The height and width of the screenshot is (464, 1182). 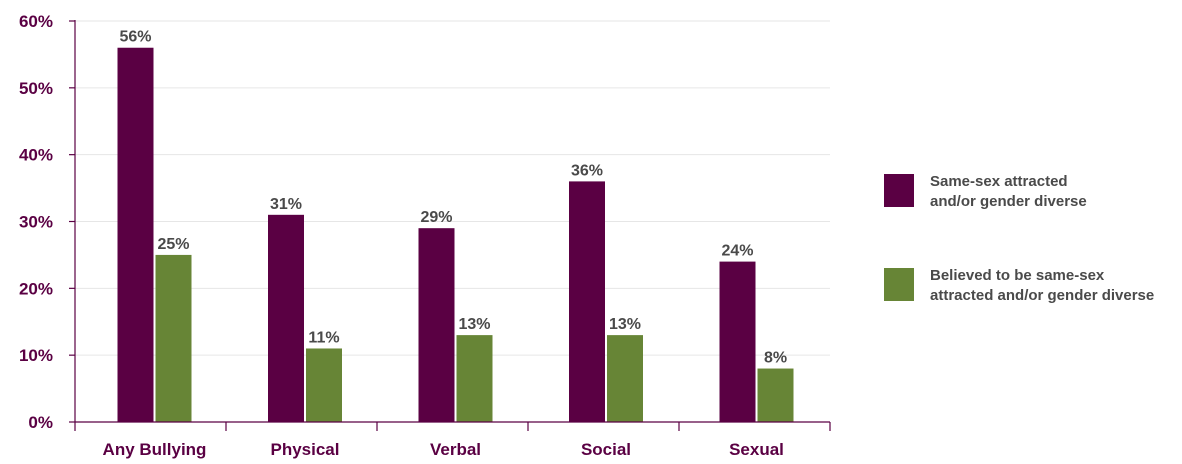 What do you see at coordinates (775, 358) in the screenshot?
I see `data-label: 8%` at bounding box center [775, 358].